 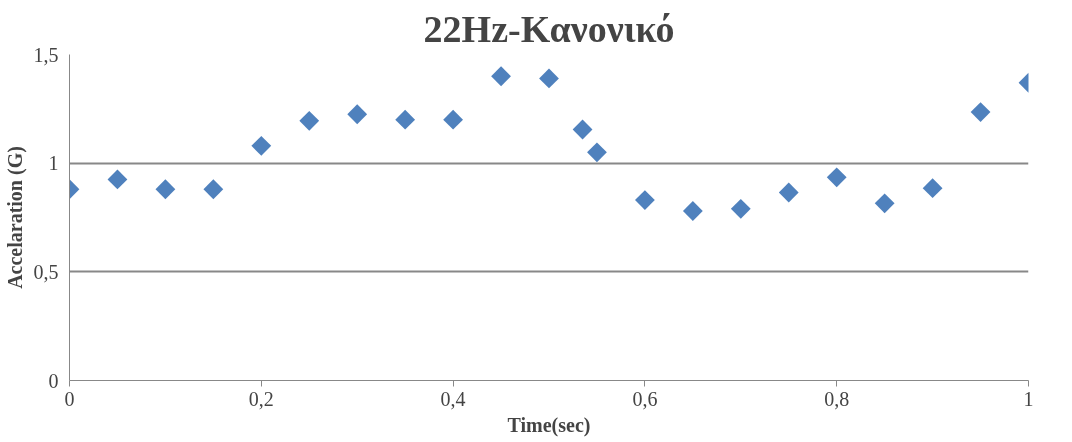 What do you see at coordinates (261, 398) in the screenshot?
I see `x-tick-label: 0,2` at bounding box center [261, 398].